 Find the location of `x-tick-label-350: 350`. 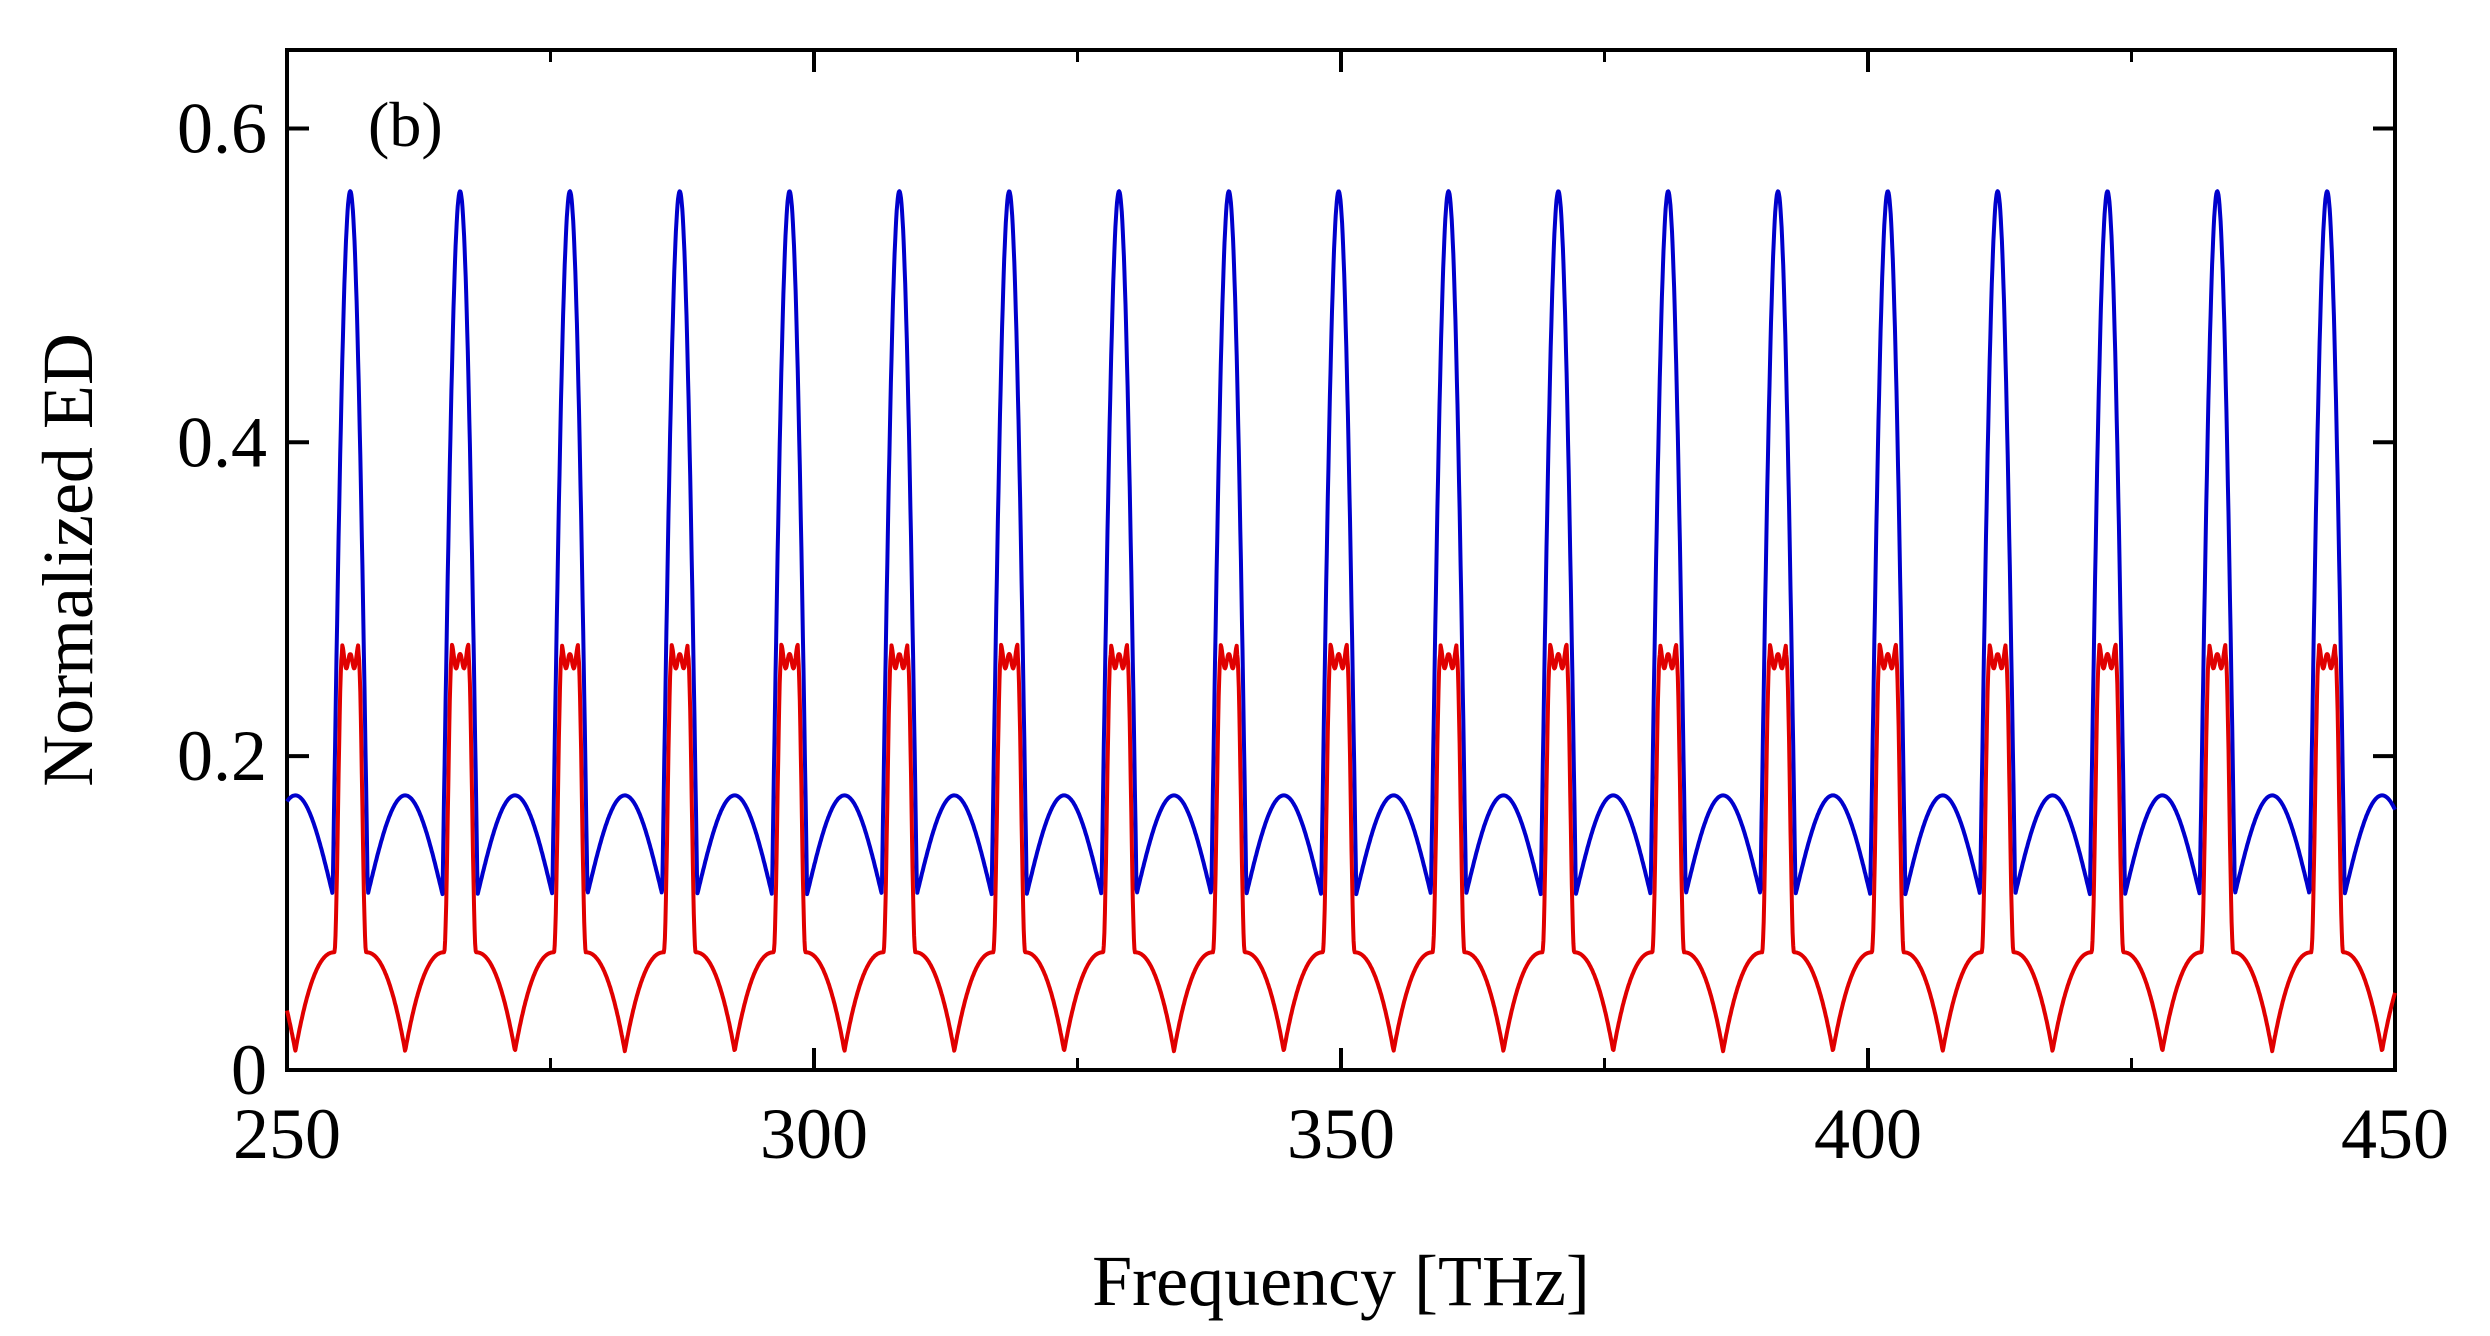

x-tick-label-350: 350 is located at coordinates (1341, 1134).